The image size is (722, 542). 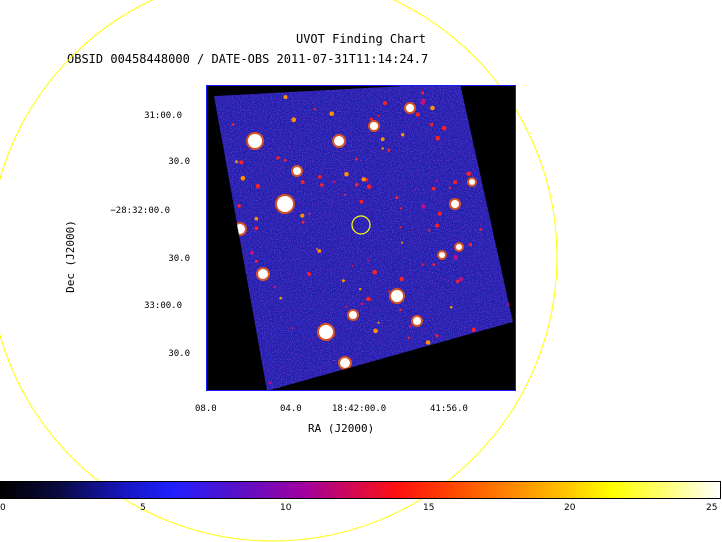 I want to click on target-marker, so click(x=361, y=225).